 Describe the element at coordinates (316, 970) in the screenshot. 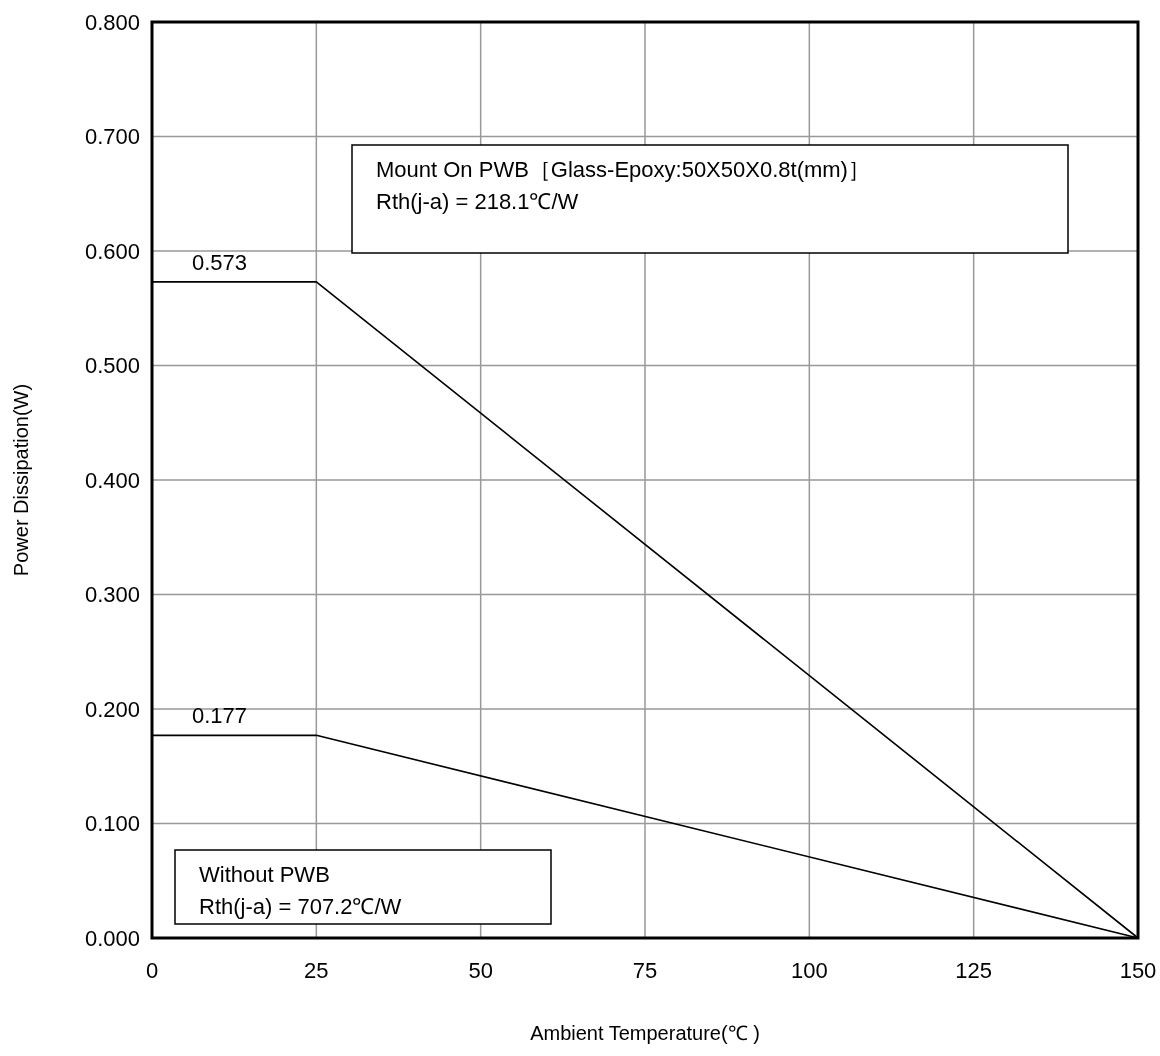

I see `x-tick-label: 25` at that location.